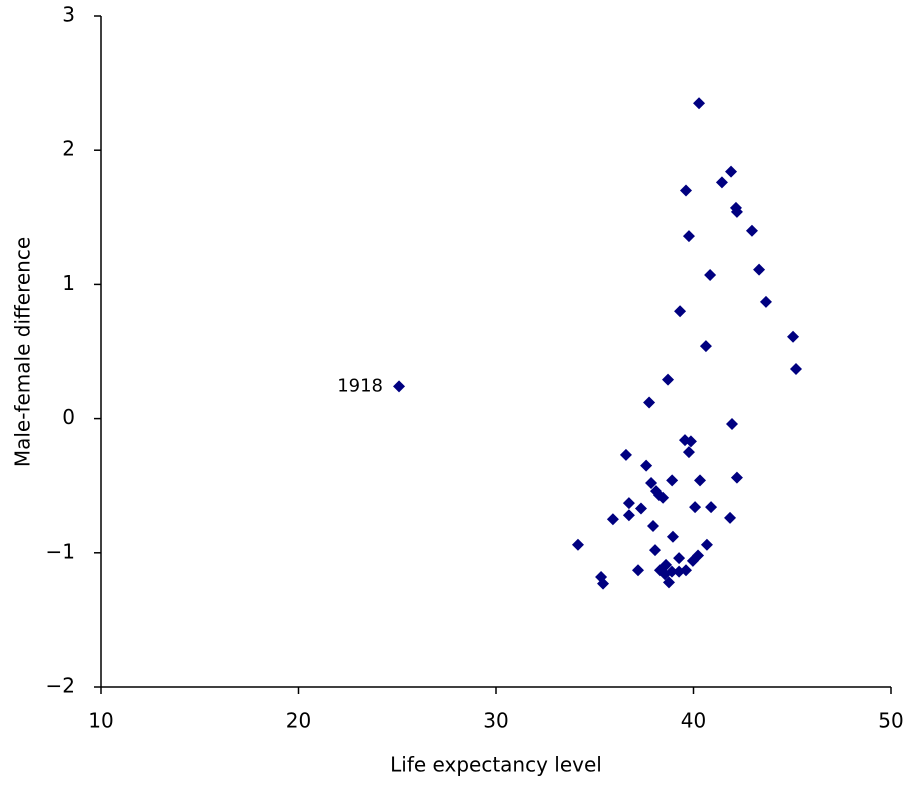  I want to click on x-tick-label: 10, so click(100, 721).